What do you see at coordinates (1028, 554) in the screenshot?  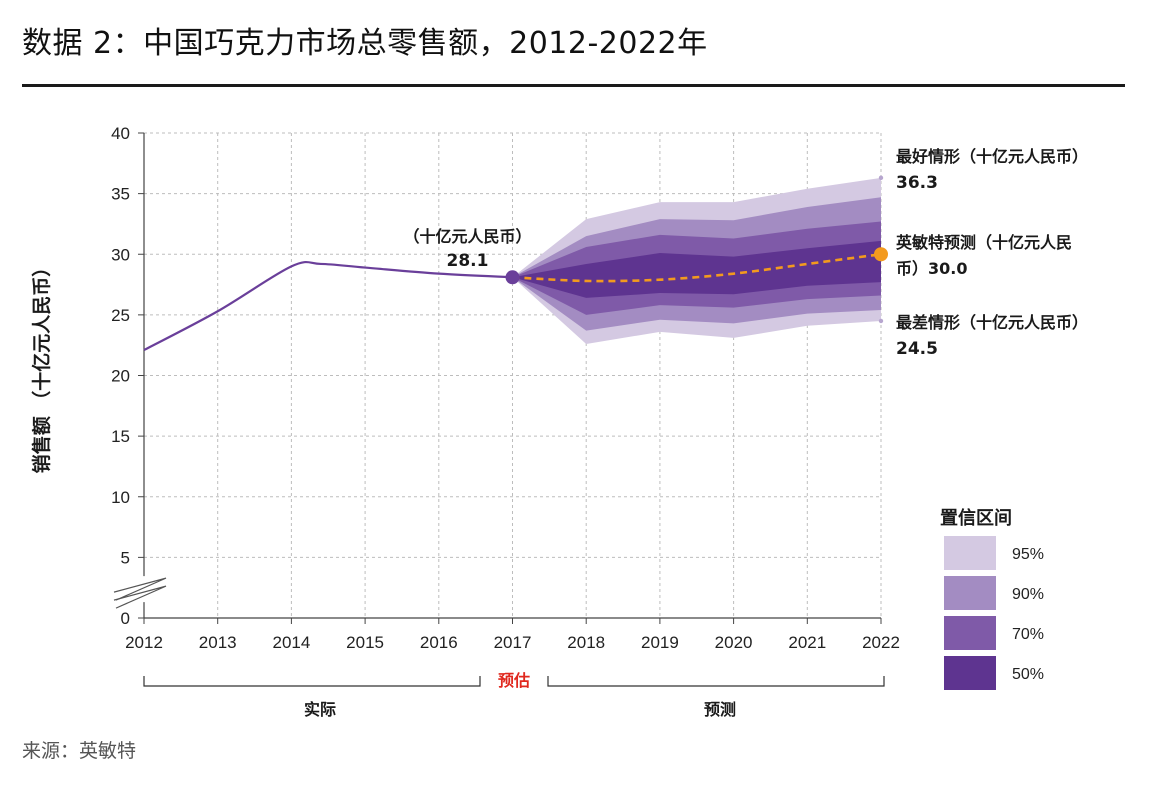 I see `legend-label-95: 95%` at bounding box center [1028, 554].